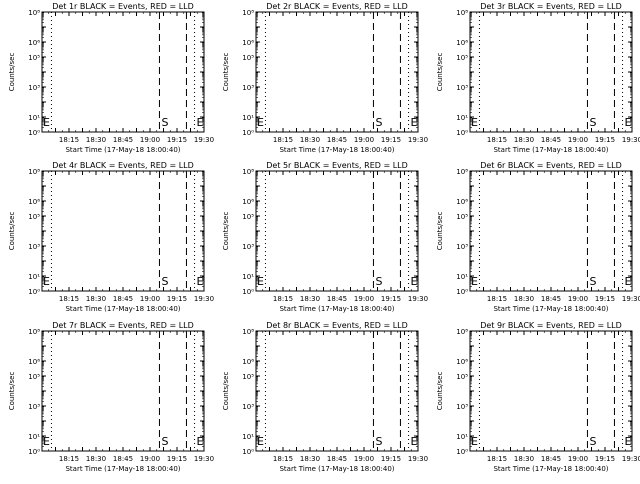 Image resolution: width=640 pixels, height=484 pixels. What do you see at coordinates (337, 6) in the screenshot?
I see `panel-title: Det 2r BLACK = Events, RED = LLD` at bounding box center [337, 6].